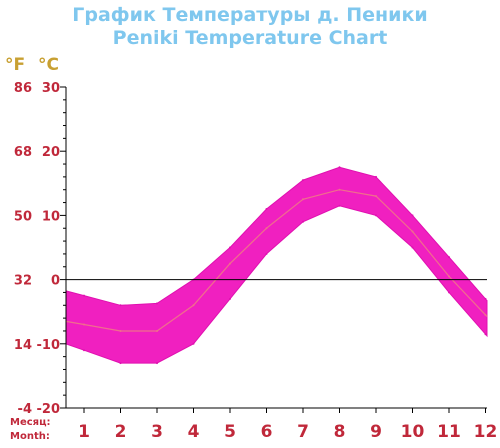 This screenshot has width=500, height=448. What do you see at coordinates (303, 432) in the screenshot?
I see `x-tick-label-month: 7` at bounding box center [303, 432].